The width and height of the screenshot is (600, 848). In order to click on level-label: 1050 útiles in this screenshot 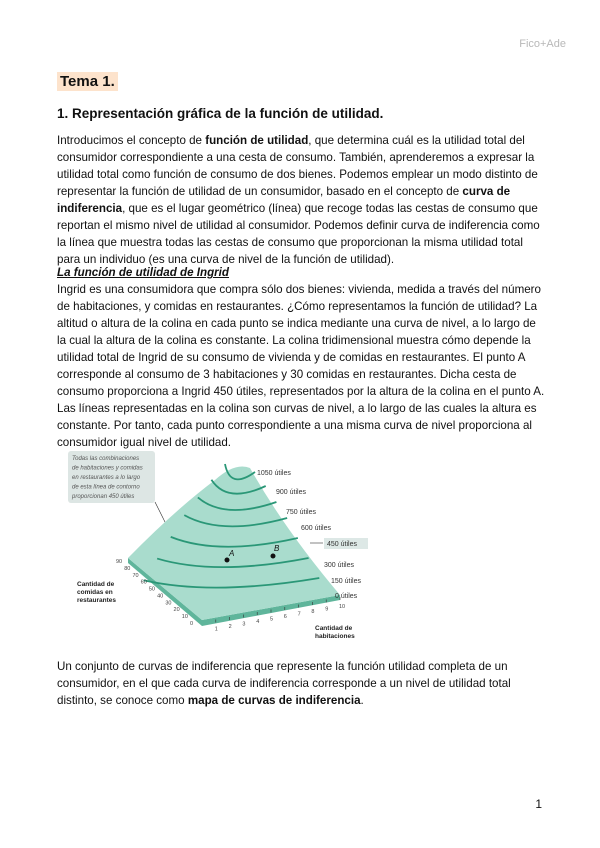, I will do `click(274, 473)`.